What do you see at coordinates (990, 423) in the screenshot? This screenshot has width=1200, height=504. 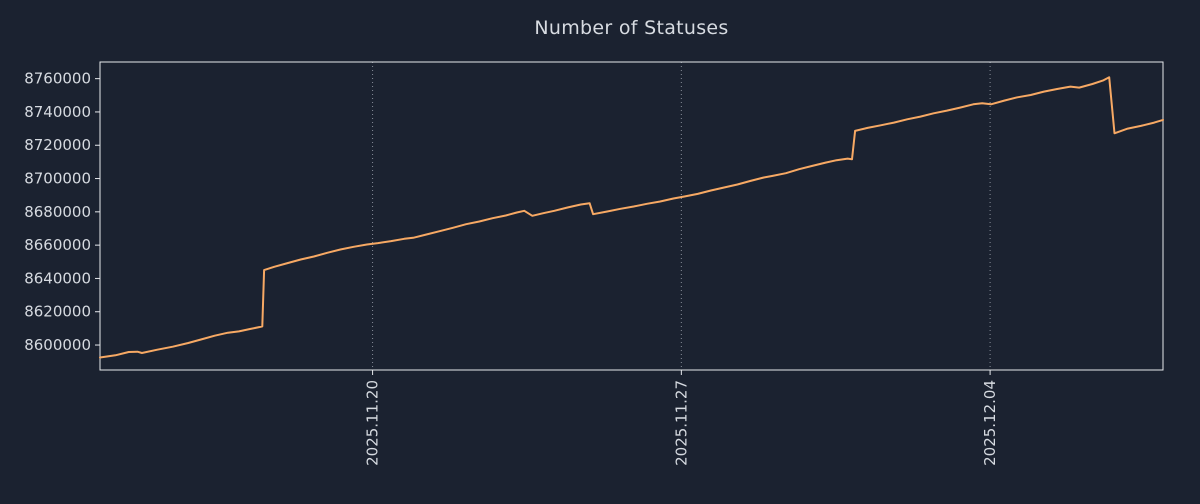 I see `x-tick-label: 2025.12.04` at bounding box center [990, 423].